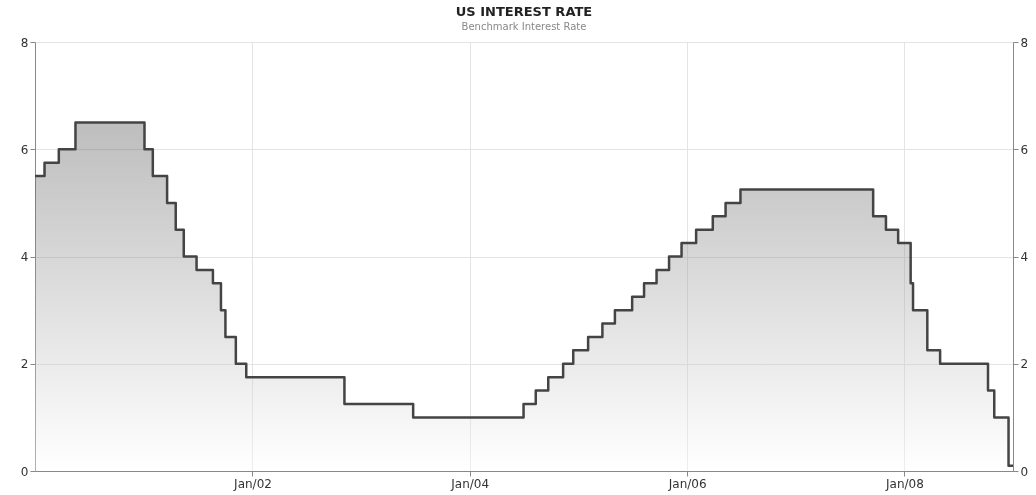  Describe the element at coordinates (1024, 149) in the screenshot. I see `y2-tick-label: 6` at that location.